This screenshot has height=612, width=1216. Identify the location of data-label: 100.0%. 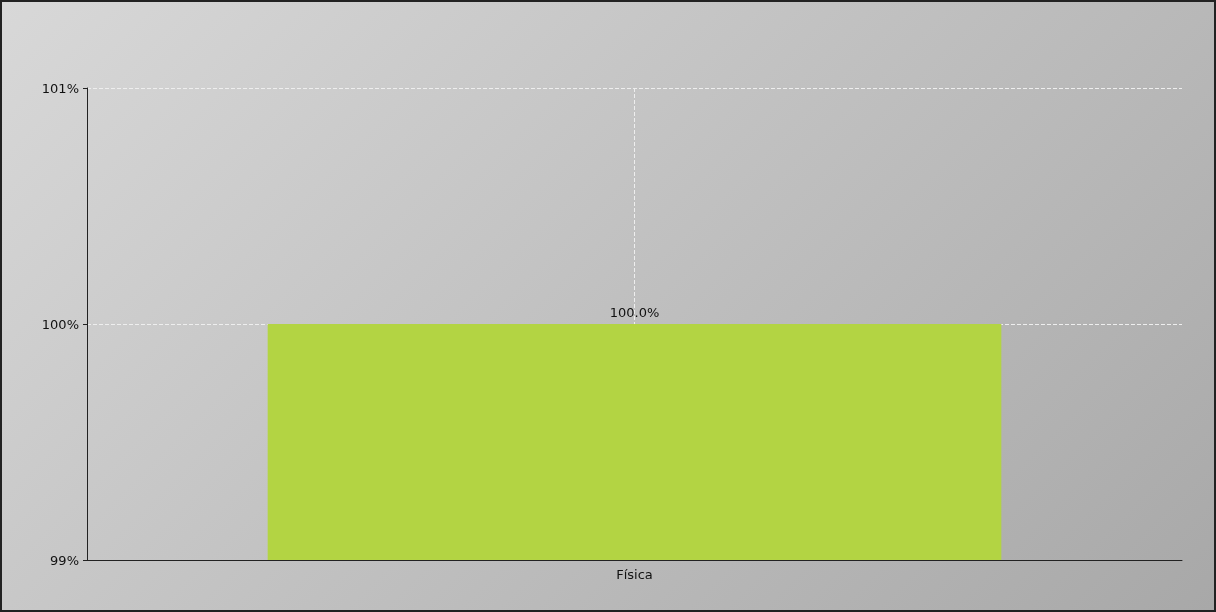
(634, 312).